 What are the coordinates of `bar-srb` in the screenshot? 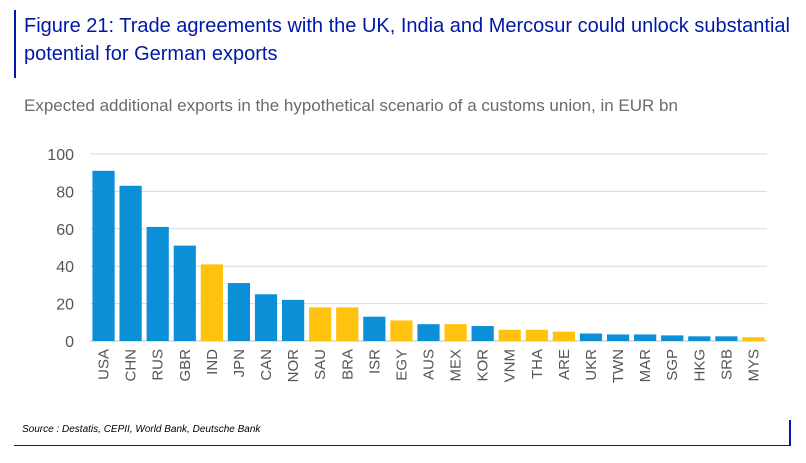 It's located at (726, 338).